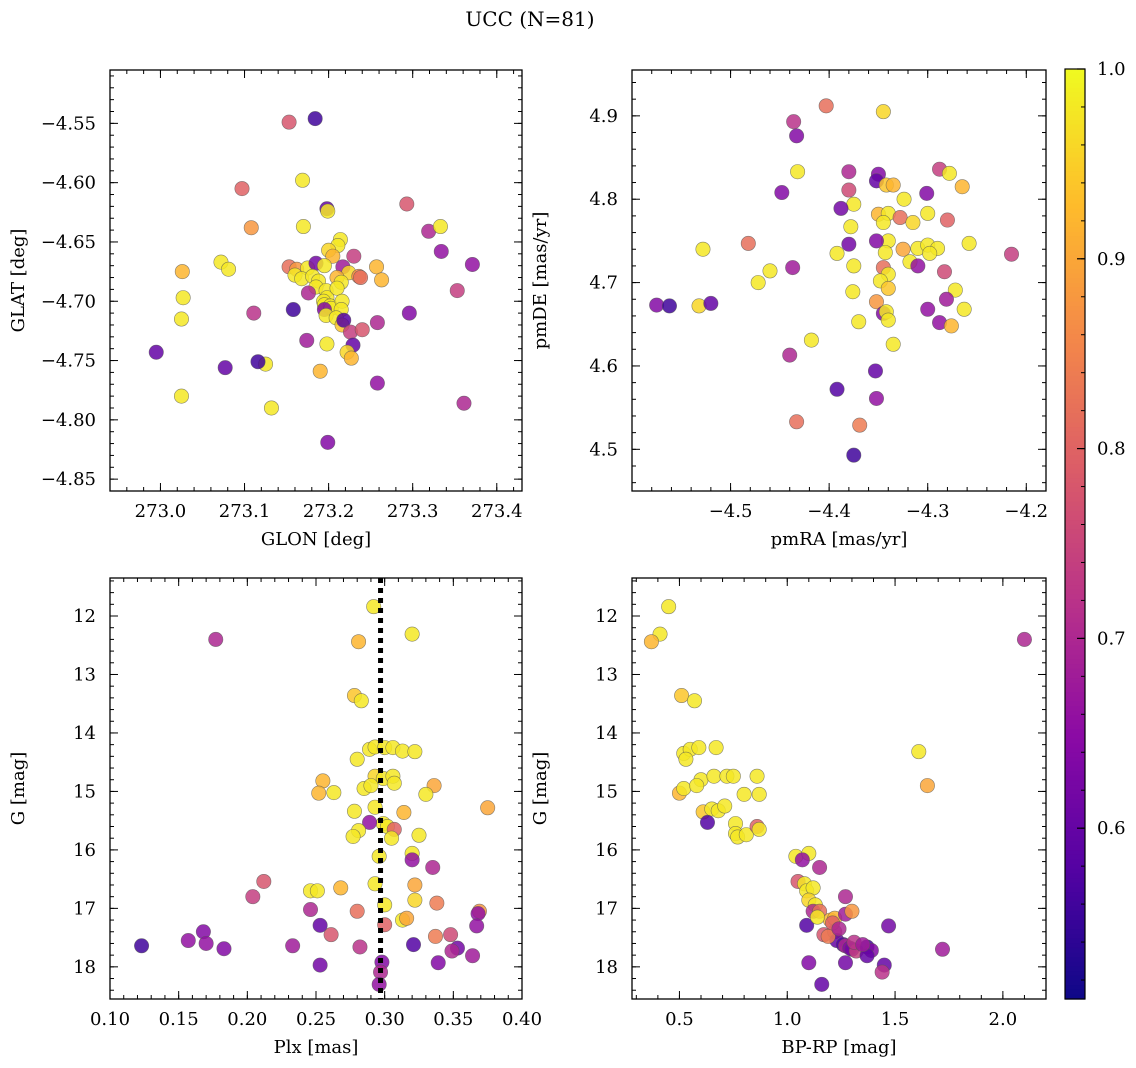  What do you see at coordinates (68, 361) in the screenshot?
I see `y-tick-label: −4.75` at bounding box center [68, 361].